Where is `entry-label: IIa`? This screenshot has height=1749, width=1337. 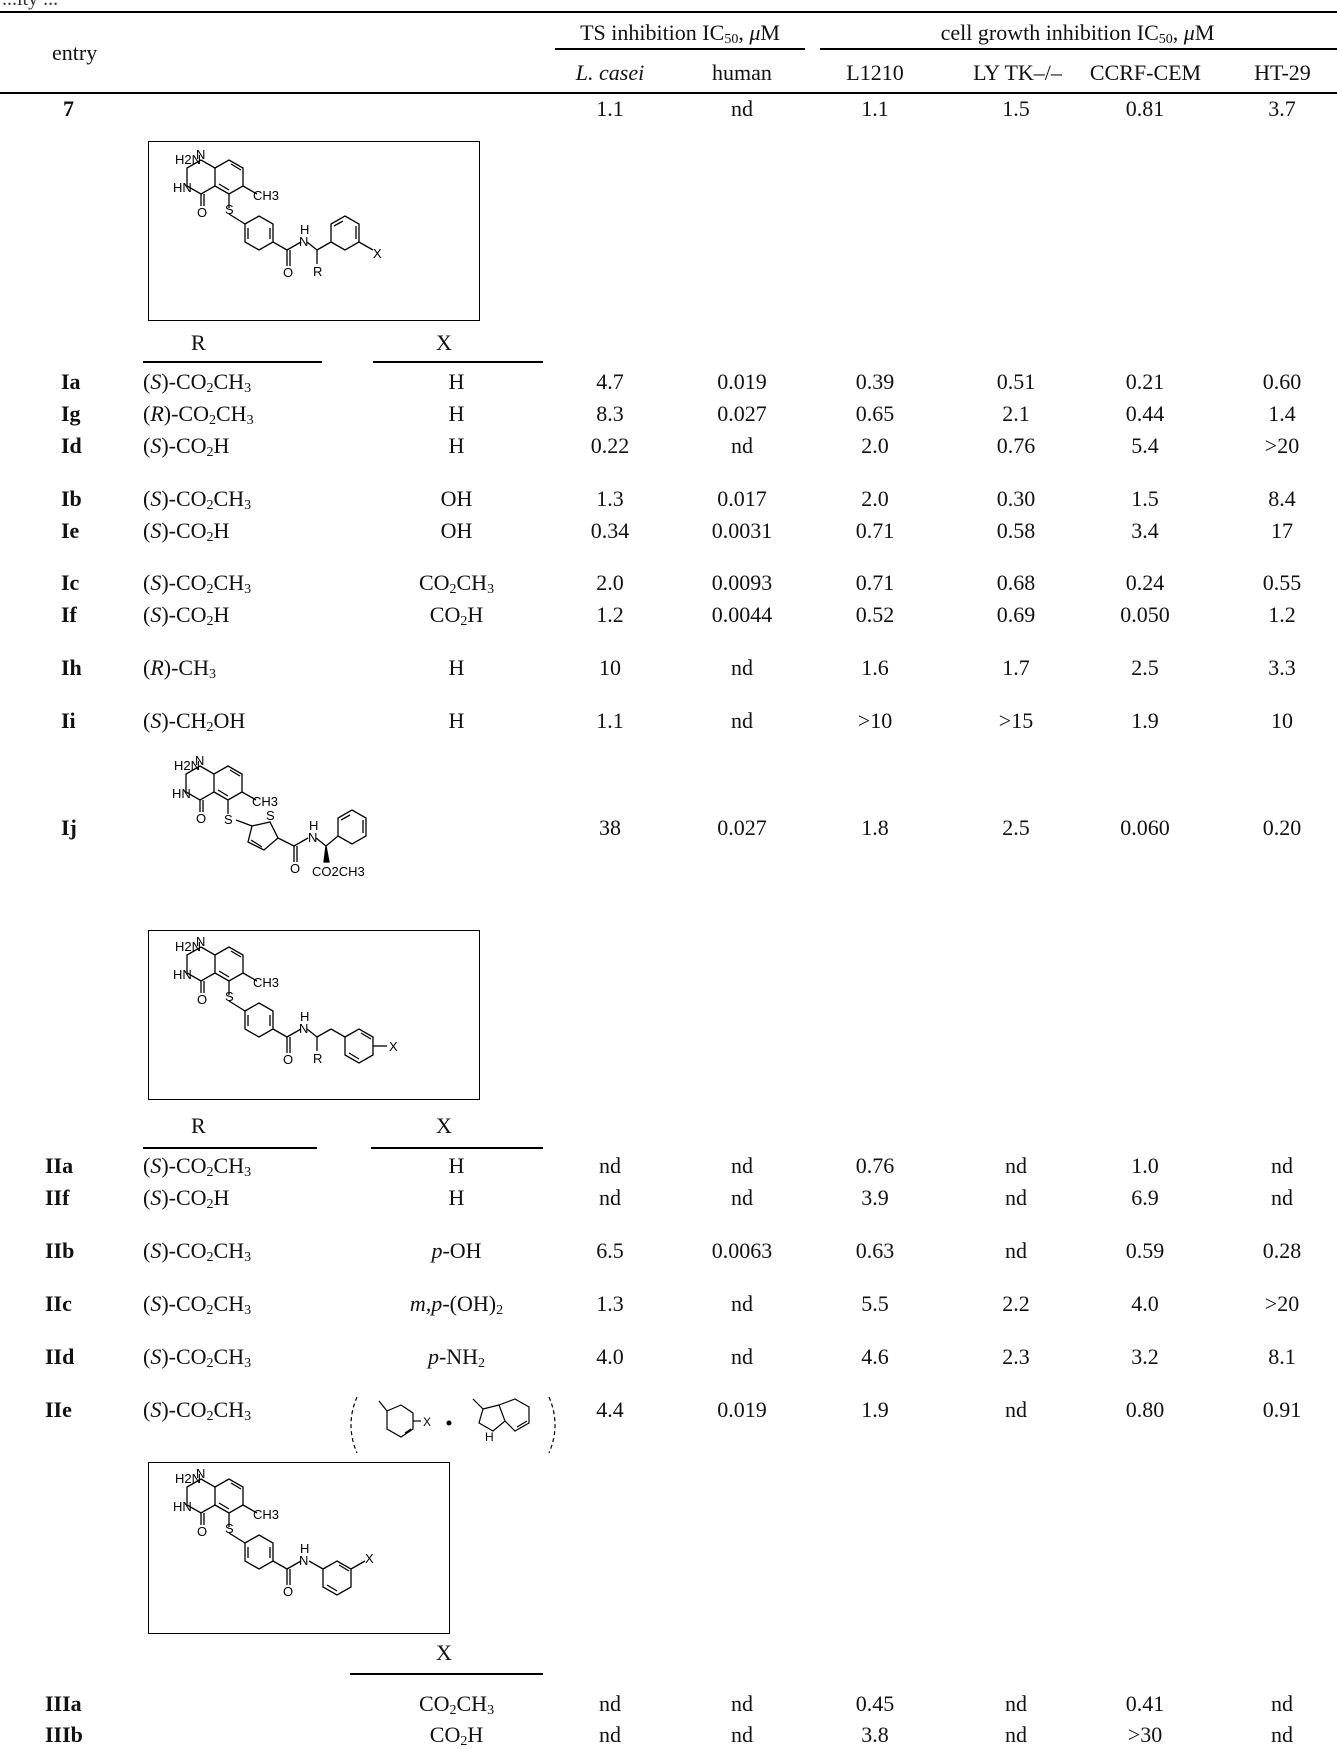
entry-label: IIa is located at coordinates (59, 1165).